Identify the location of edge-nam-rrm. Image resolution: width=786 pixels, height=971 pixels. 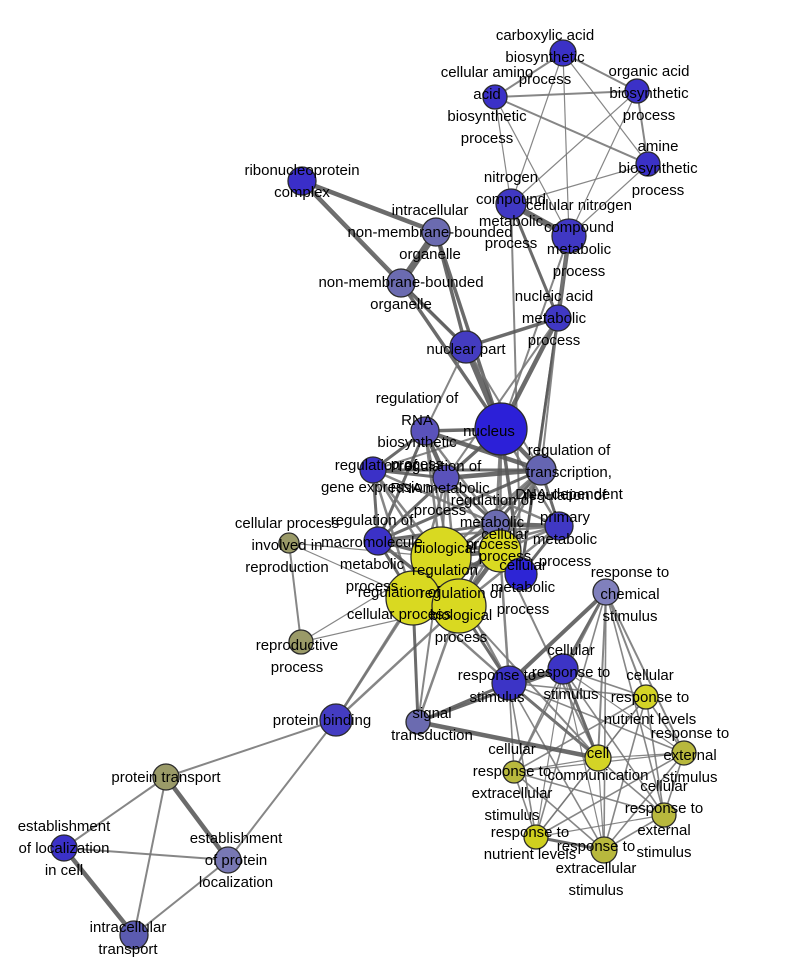
(502, 398).